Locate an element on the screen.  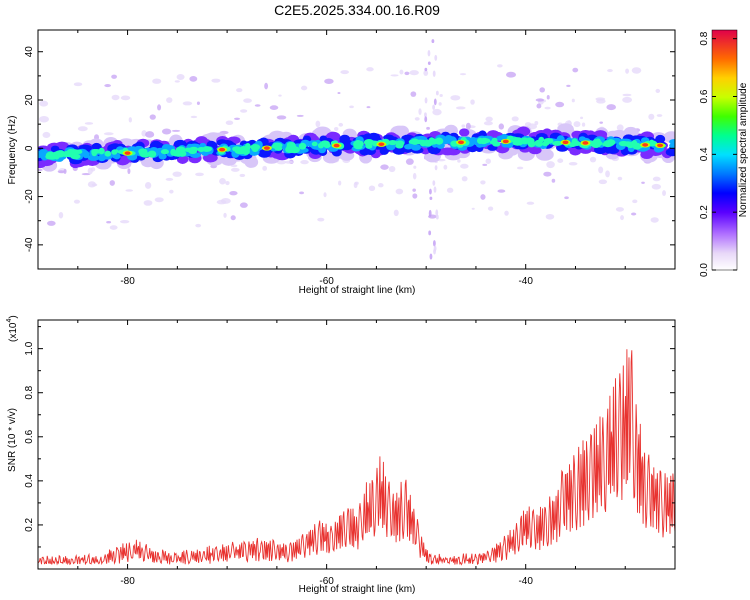
x-tick-label: -60 is located at coordinates (326, 281).